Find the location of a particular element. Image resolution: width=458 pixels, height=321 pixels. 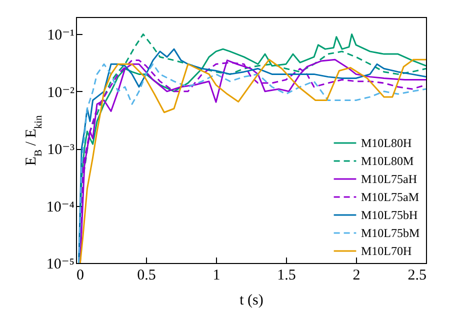

legend-label: M10L75bM is located at coordinates (390, 233).